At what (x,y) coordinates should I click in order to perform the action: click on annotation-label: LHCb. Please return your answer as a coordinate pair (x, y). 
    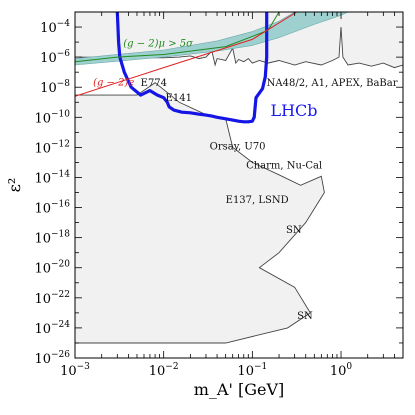
    Looking at the image, I should click on (293, 110).